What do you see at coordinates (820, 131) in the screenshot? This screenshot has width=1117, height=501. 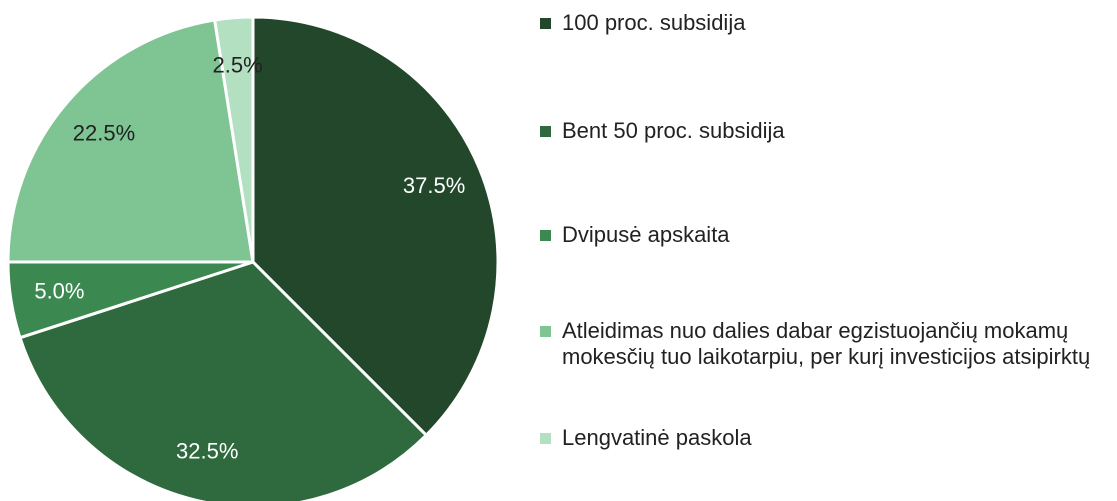 I see `legend-item: Bent 50 proc. subsidija` at bounding box center [820, 131].